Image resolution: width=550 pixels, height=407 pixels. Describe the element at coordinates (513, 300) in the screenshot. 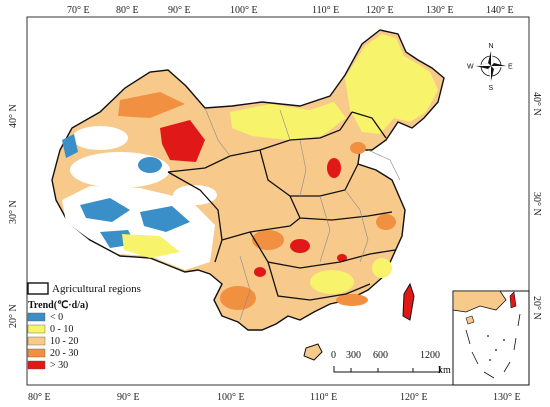

I see `inset-taiwan` at that location.